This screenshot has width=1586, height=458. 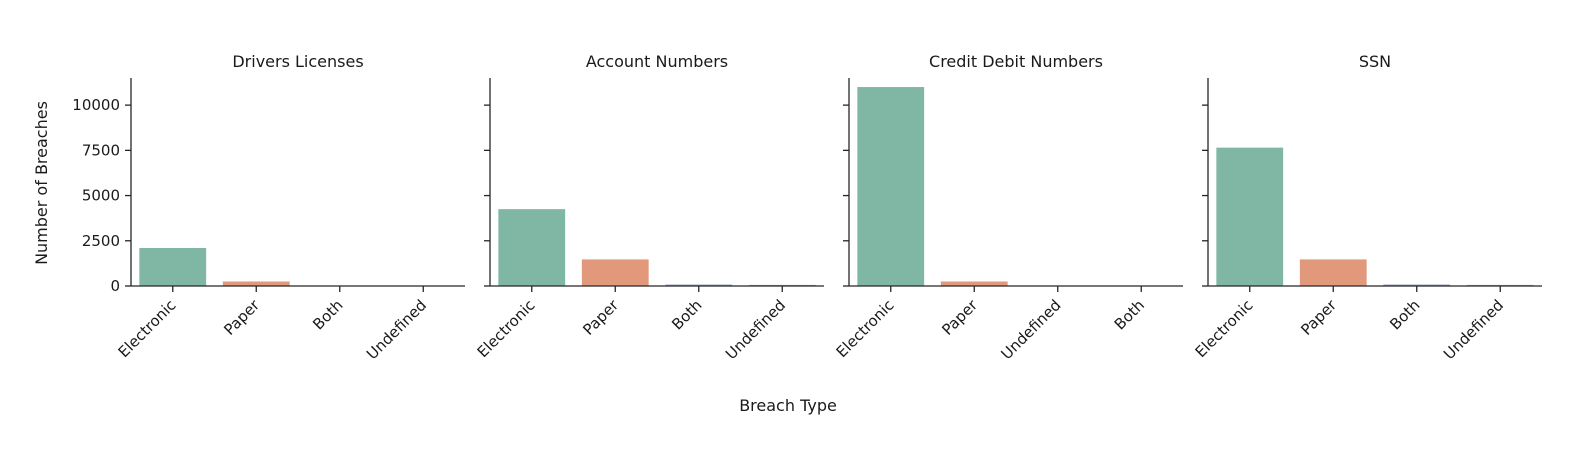 What do you see at coordinates (1367, 207) in the screenshot?
I see `panel-3: SSN Electronic Paper Both Undefined` at bounding box center [1367, 207].